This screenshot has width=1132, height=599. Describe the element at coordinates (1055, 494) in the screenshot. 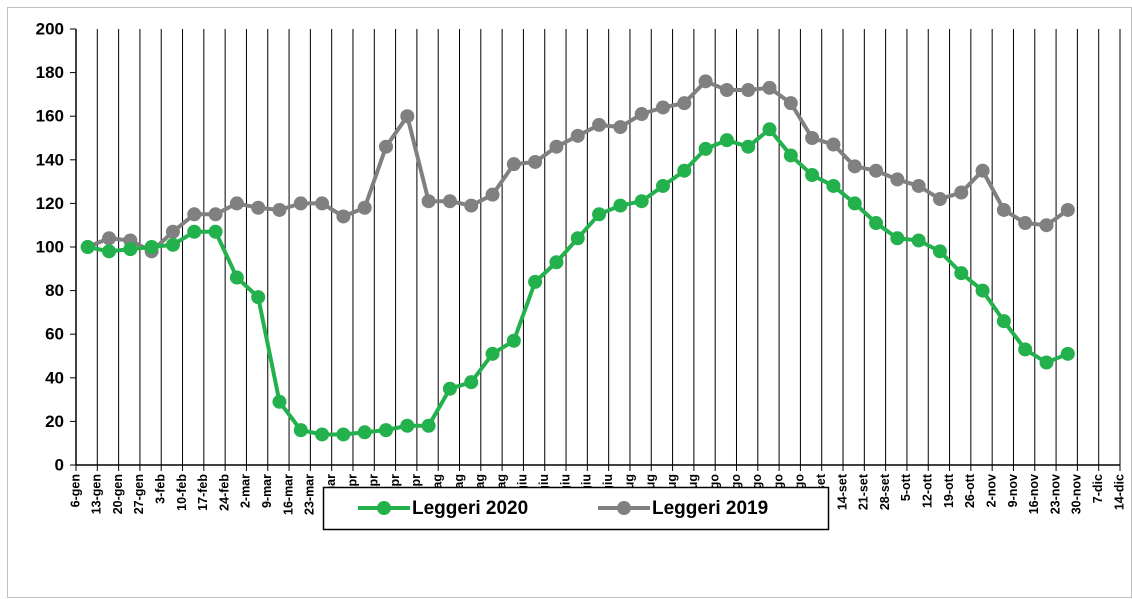

I see `x-tick-label: 23-nov` at that location.